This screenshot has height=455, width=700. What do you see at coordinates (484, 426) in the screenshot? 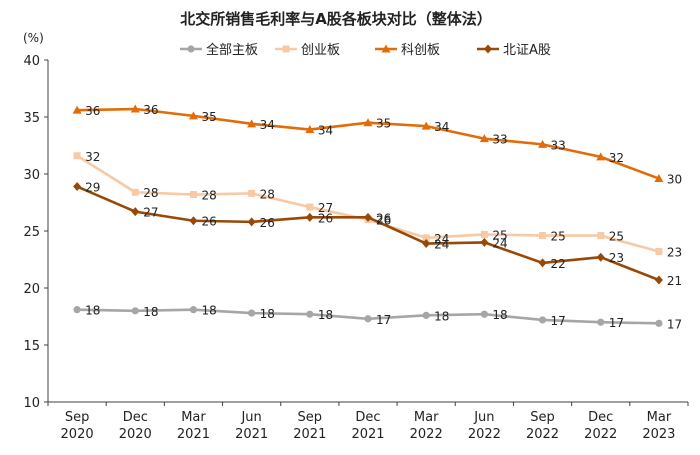
I see `x-tick-label: Jun 2022` at bounding box center [484, 426].